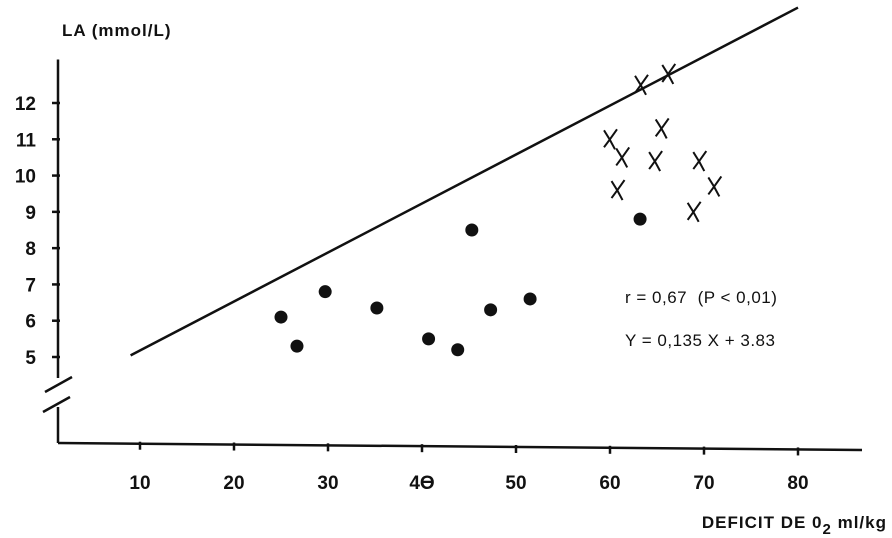  What do you see at coordinates (515, 483) in the screenshot?
I see `x-tick-label: 50` at bounding box center [515, 483].